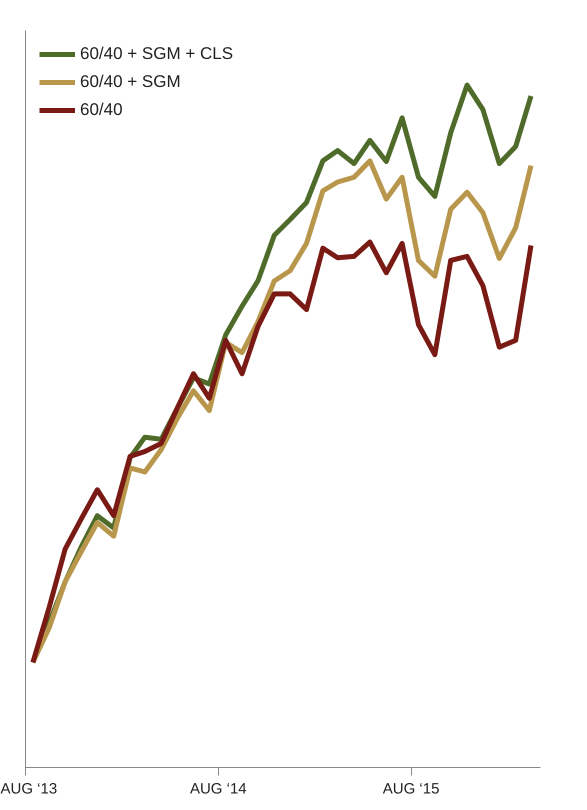 The height and width of the screenshot is (810, 587). What do you see at coordinates (130, 82) in the screenshot?
I see `legend-label: 60/40 + SGM` at bounding box center [130, 82].